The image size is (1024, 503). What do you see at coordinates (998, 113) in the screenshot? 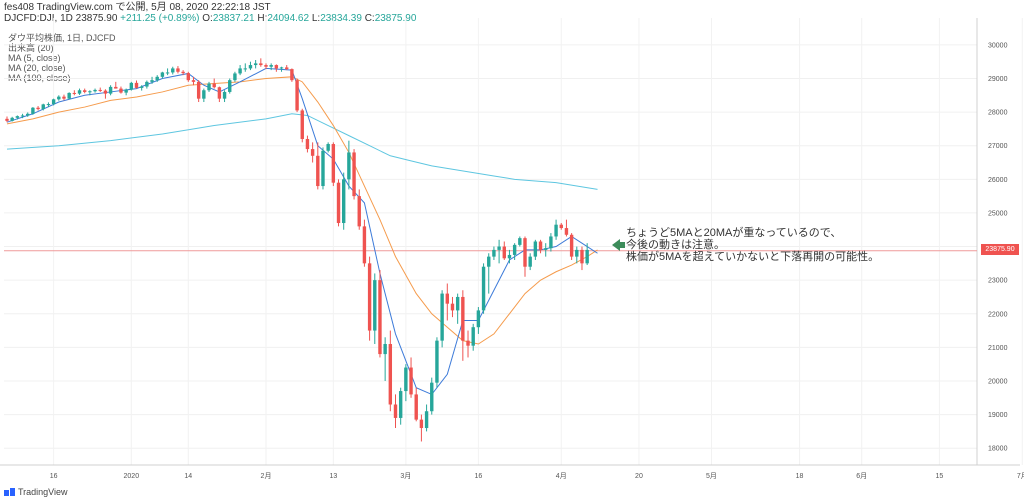
I see `y-tick-label: 28000` at bounding box center [998, 113].